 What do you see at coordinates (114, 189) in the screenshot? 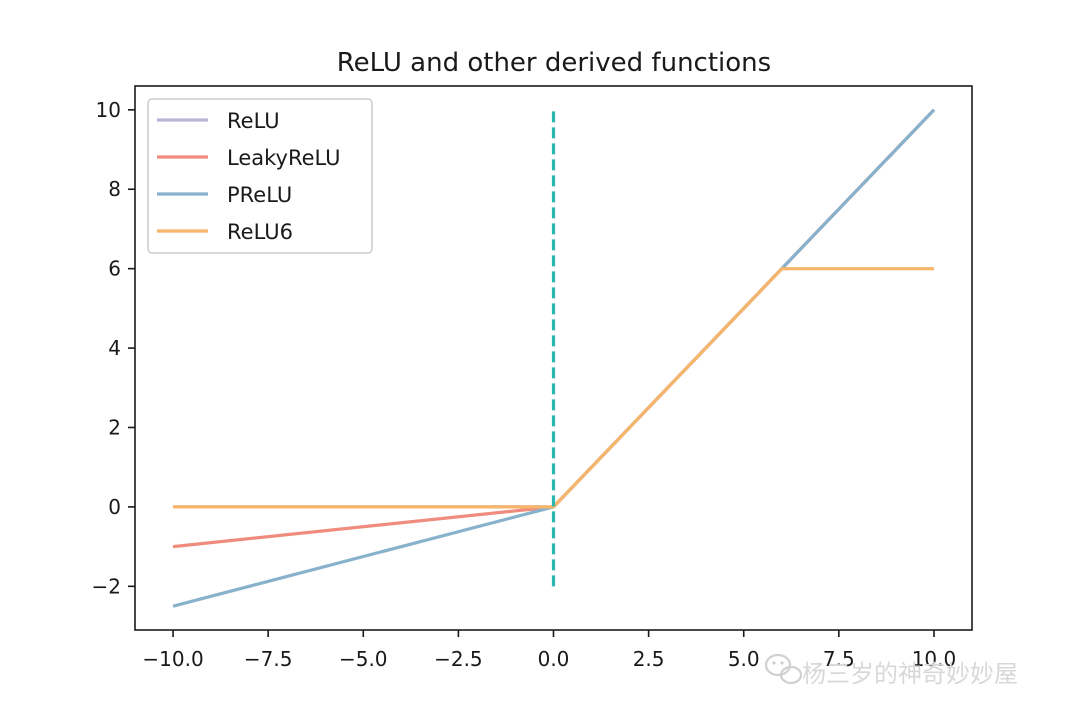
I see `y-tick-label: 8` at bounding box center [114, 189].